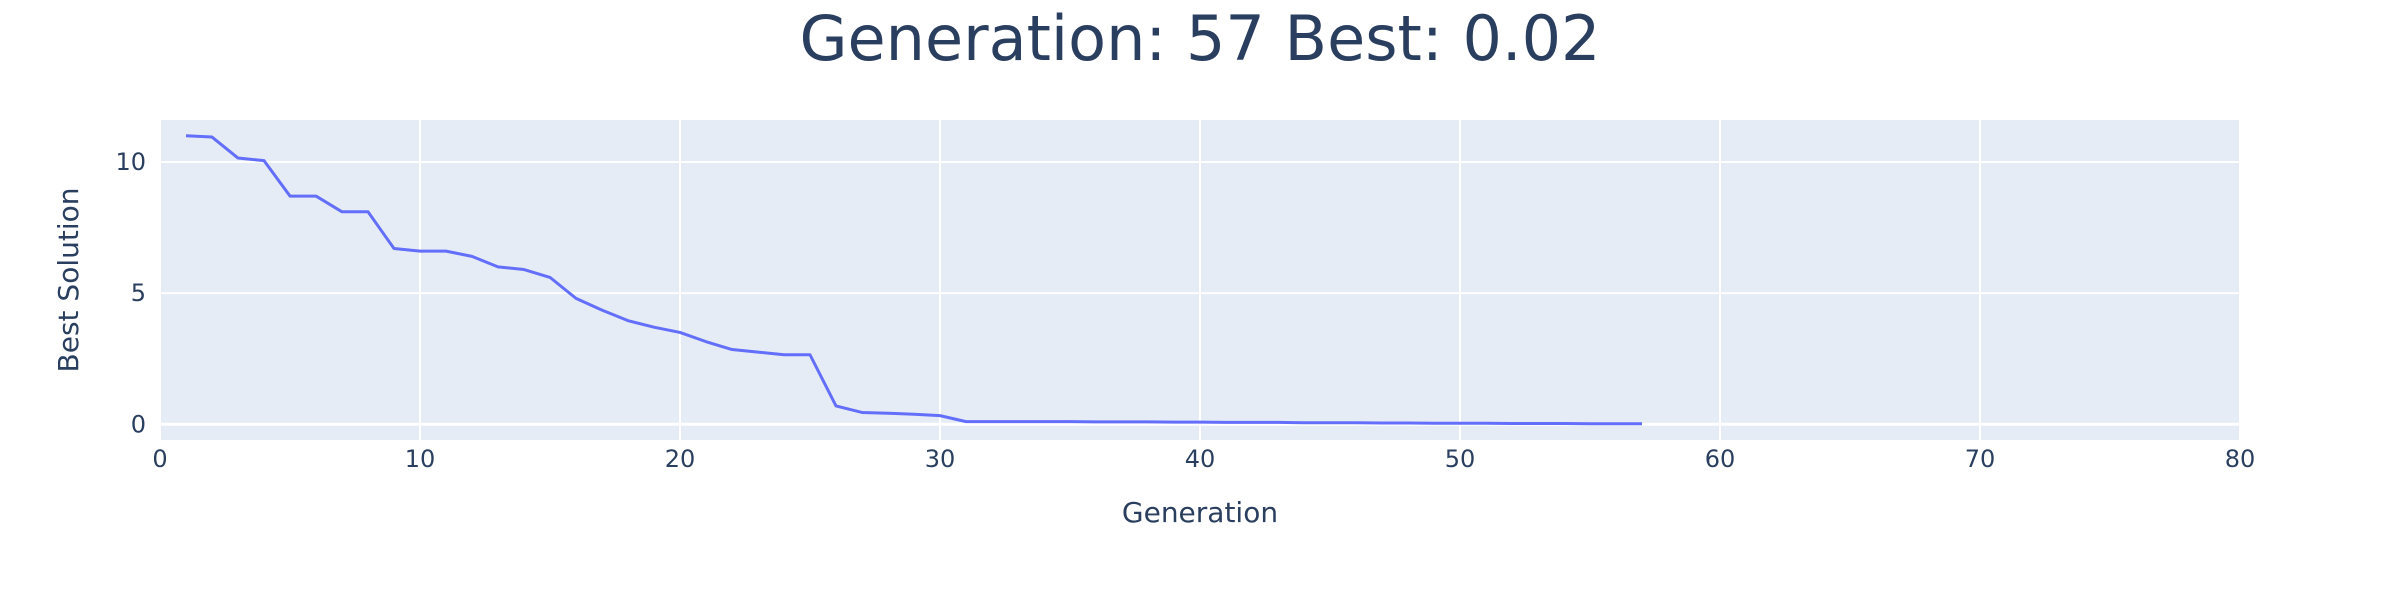 The width and height of the screenshot is (2400, 600). Describe the element at coordinates (1460, 459) in the screenshot. I see `x-tick-label: 50` at that location.